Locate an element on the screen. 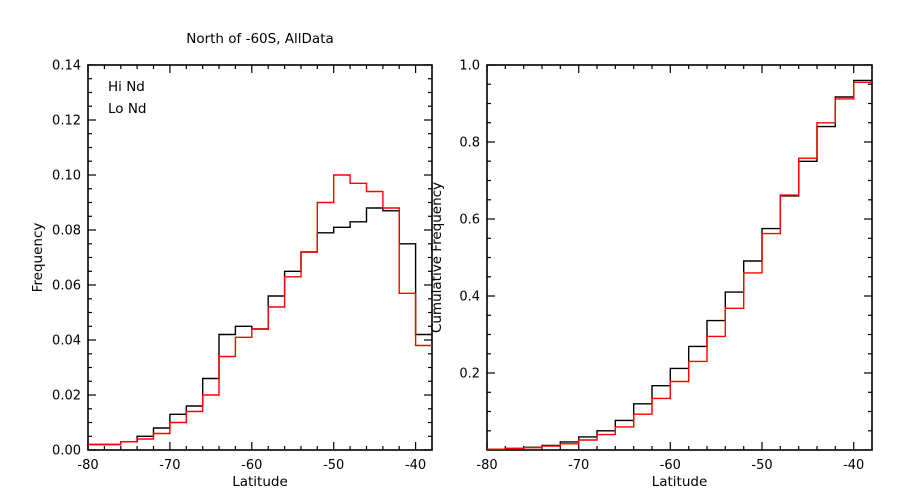 The height and width of the screenshot is (500, 900). legend-label-lo-nd: Lo Nd is located at coordinates (127, 109).